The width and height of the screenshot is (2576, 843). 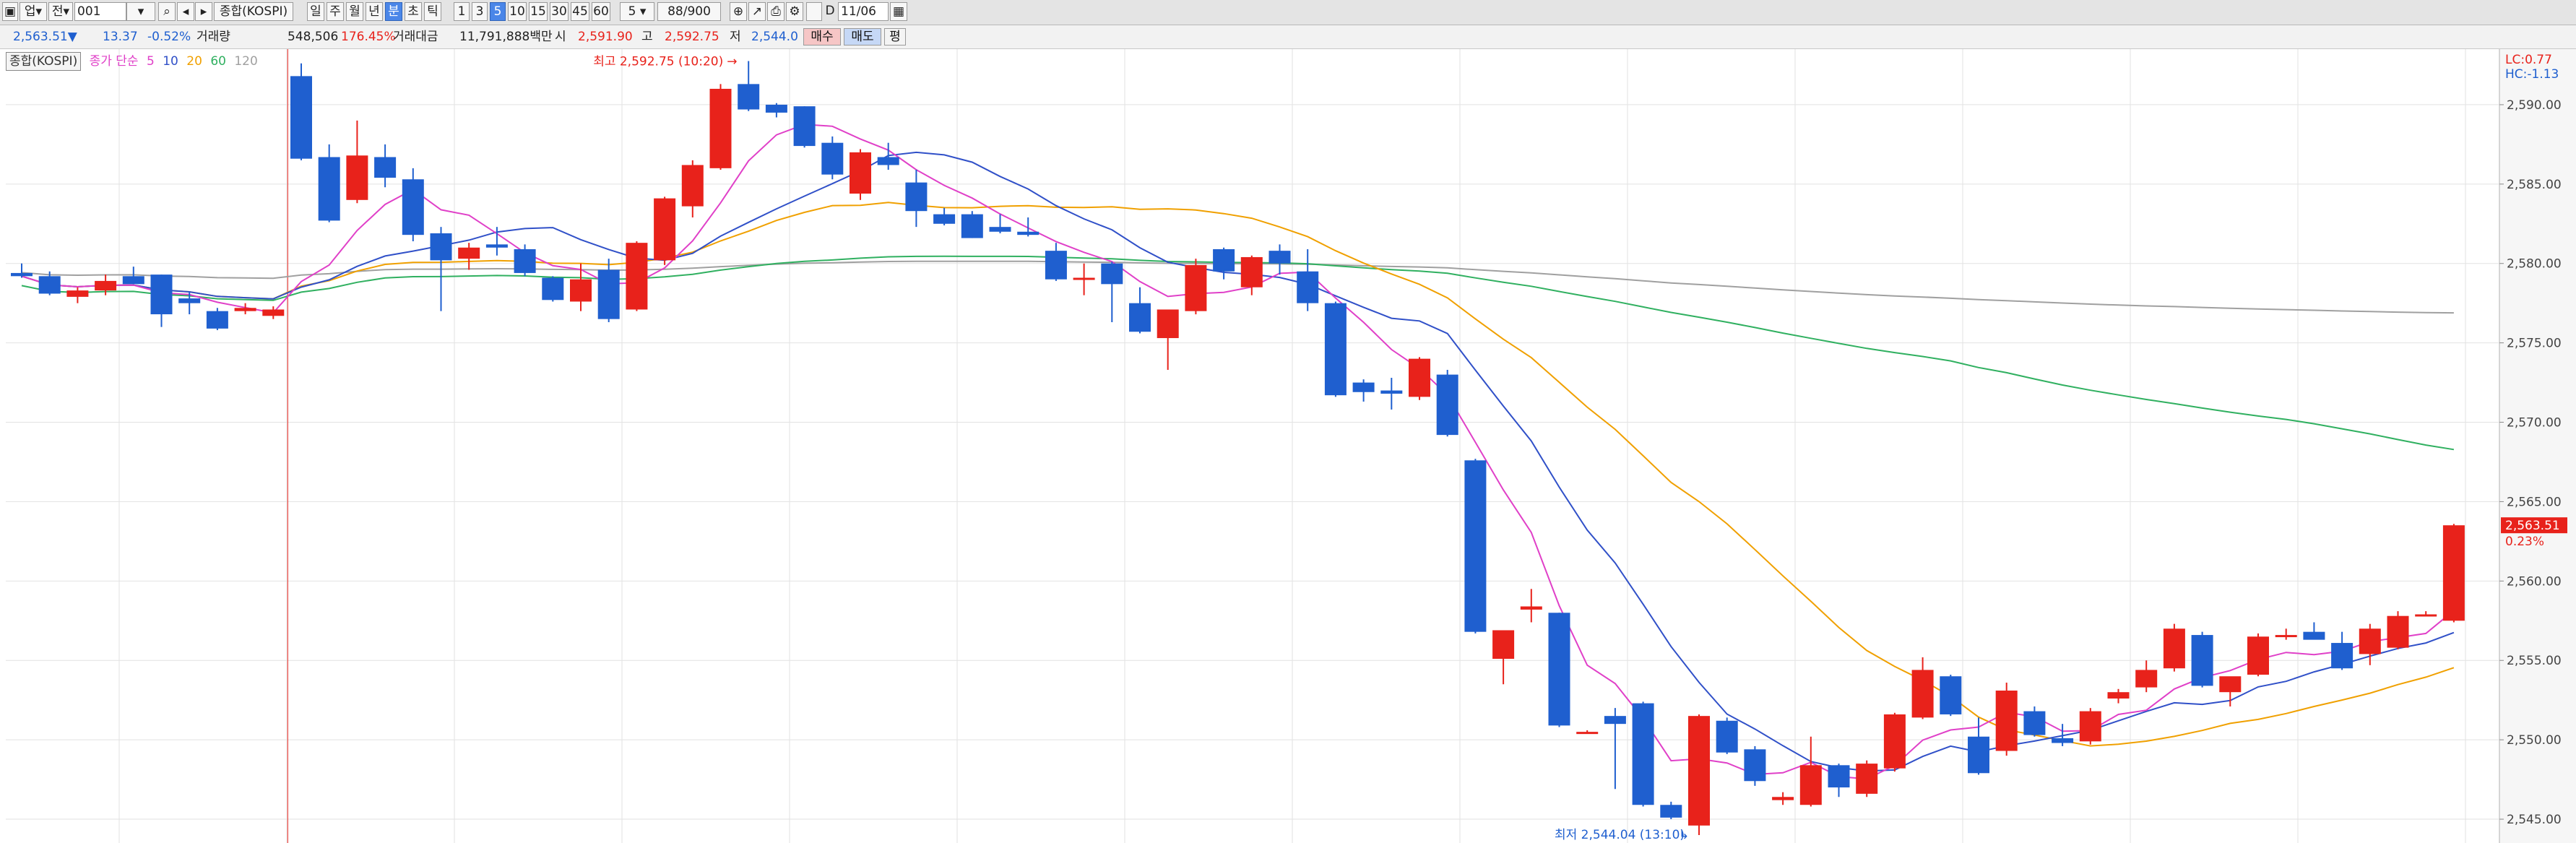 I want to click on current-price: 2,563.51▼, so click(x=45, y=37).